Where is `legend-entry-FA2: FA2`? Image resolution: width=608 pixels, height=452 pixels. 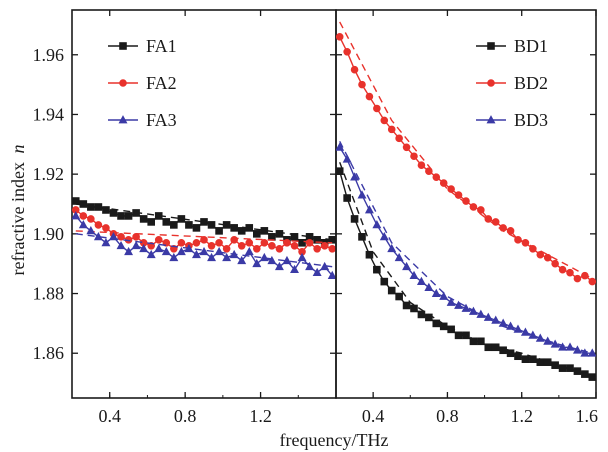
legend-entry-FA2: FA2 is located at coordinates (142, 83).